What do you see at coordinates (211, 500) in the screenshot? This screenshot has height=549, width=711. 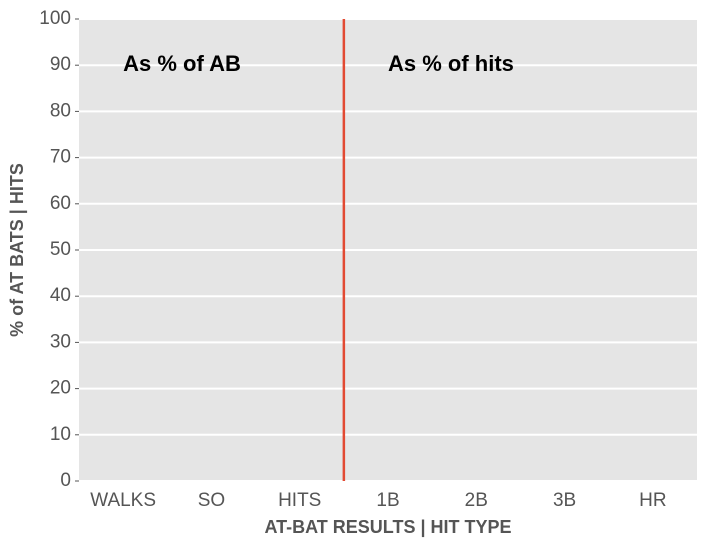 I see `x-tick-label: SO` at bounding box center [211, 500].